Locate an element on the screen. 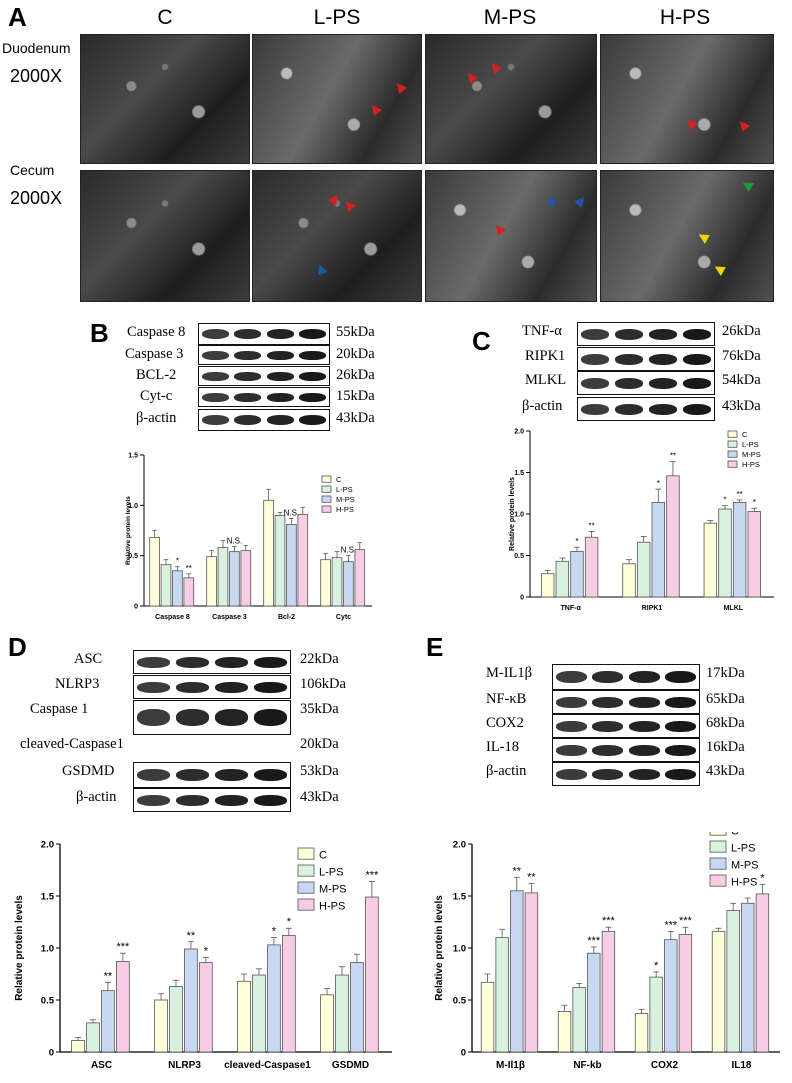 This screenshot has height=1083, width=792. tem-image-duodenum-c is located at coordinates (165, 99).